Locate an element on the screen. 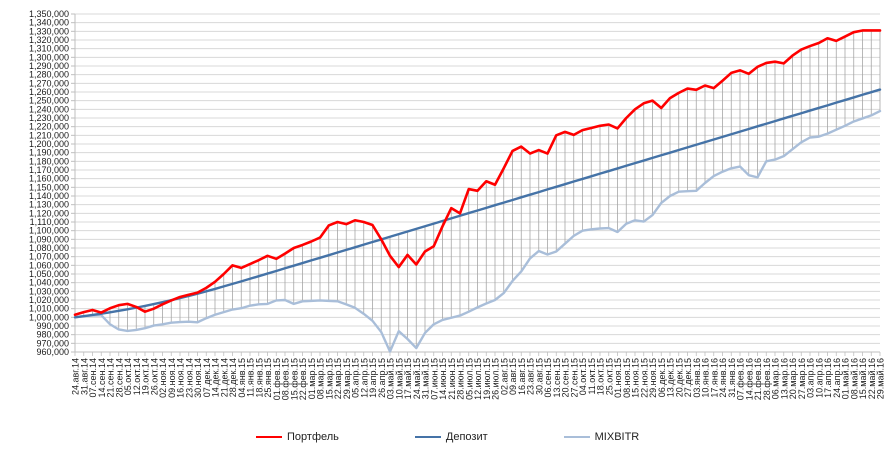 This screenshot has height=463, width=893. x-axis-label: 12.окт.14 is located at coordinates (137, 376).